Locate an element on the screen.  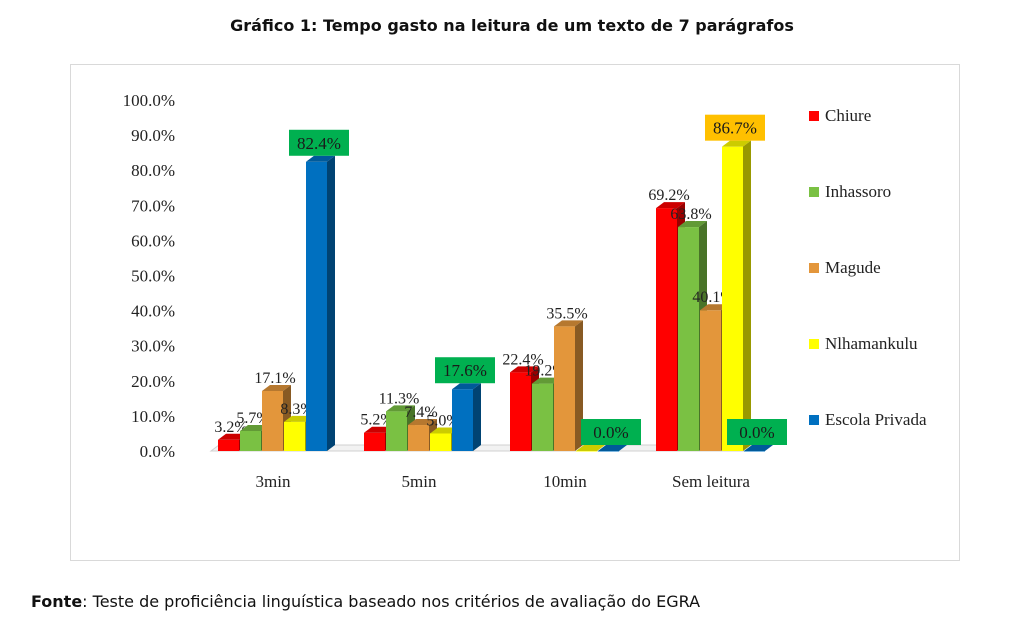
legend-label: Nlhamankulu is located at coordinates (871, 343).